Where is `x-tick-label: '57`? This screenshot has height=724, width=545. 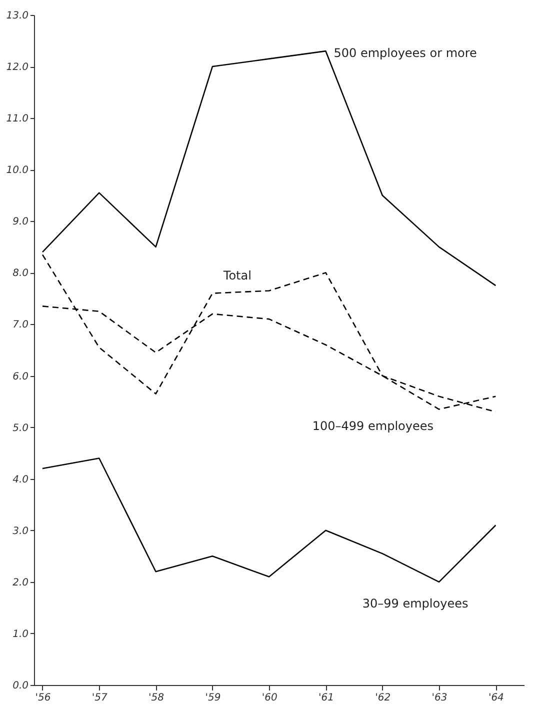
x-tick-label: '57 is located at coordinates (100, 698).